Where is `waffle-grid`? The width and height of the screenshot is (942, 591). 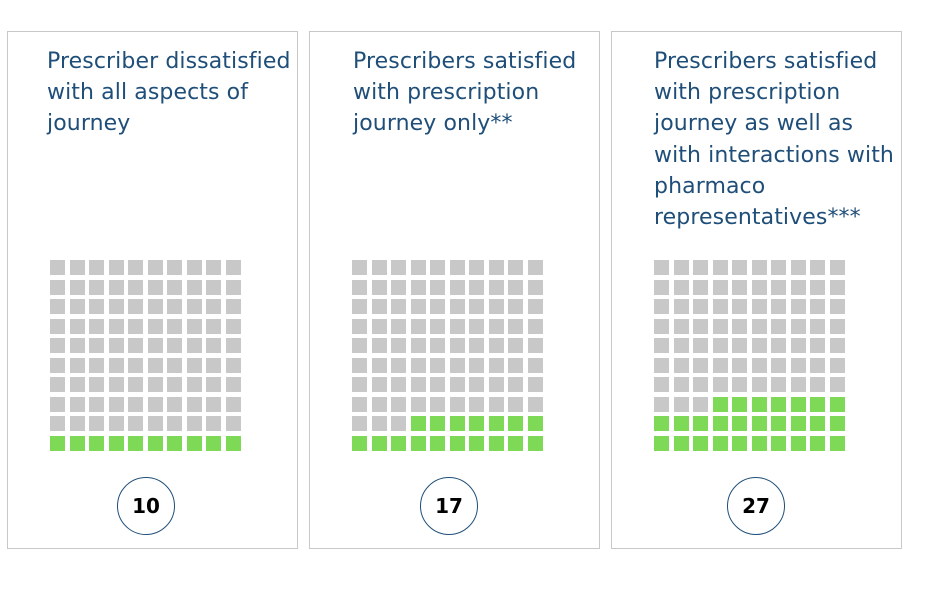 waffle-grid is located at coordinates (751, 359).